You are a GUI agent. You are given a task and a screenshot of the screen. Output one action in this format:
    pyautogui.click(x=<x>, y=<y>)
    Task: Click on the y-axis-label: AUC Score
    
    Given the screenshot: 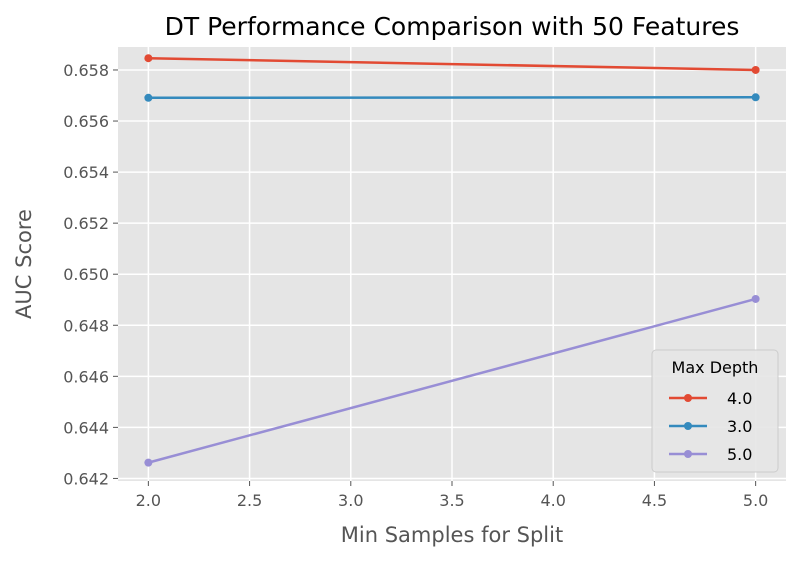 What is the action you would take?
    pyautogui.click(x=24, y=264)
    